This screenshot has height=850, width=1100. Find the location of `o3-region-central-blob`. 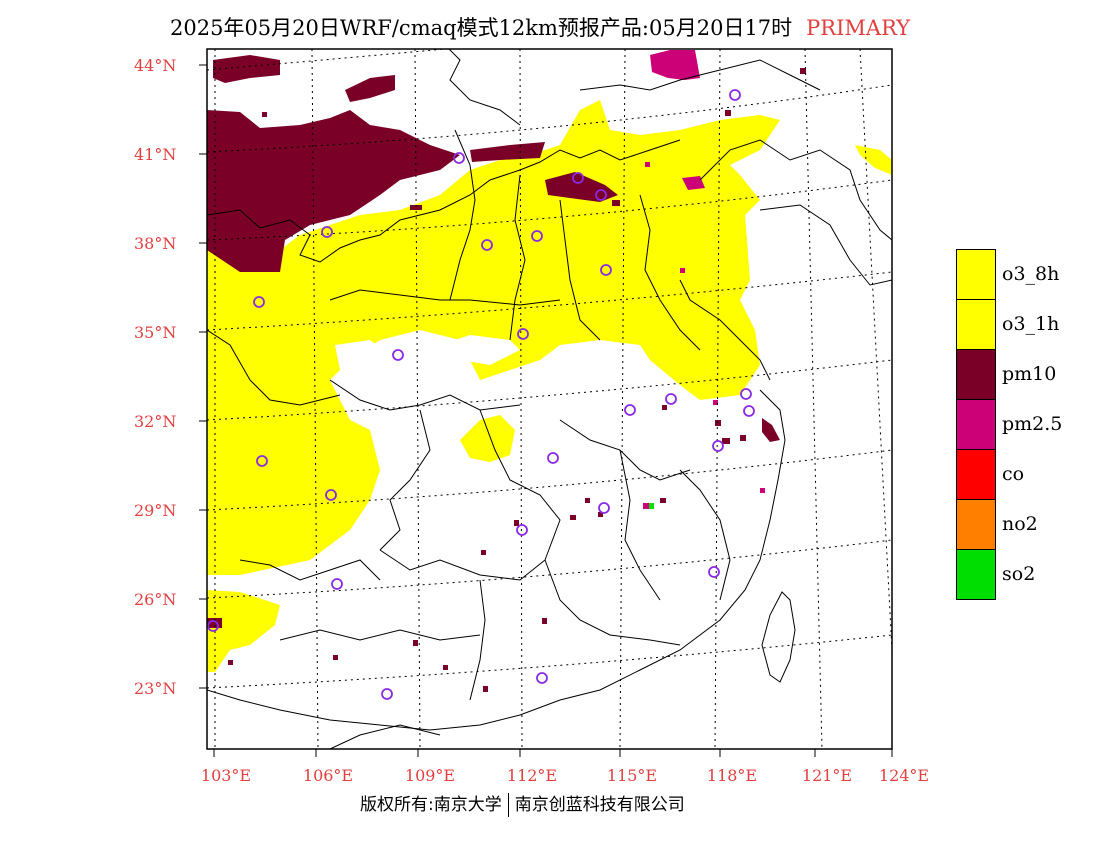

o3-region-central-blob is located at coordinates (487, 438).